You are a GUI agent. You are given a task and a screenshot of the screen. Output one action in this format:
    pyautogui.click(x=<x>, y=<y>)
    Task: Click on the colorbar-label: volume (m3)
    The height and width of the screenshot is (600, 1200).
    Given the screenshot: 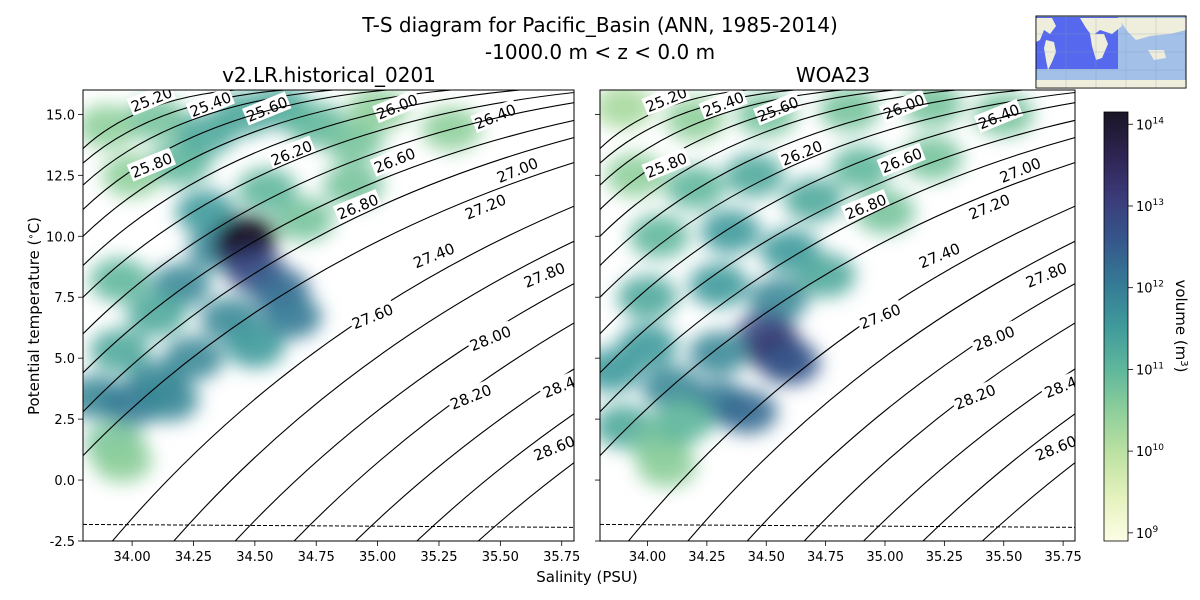 What is the action you would take?
    pyautogui.click(x=1181, y=325)
    